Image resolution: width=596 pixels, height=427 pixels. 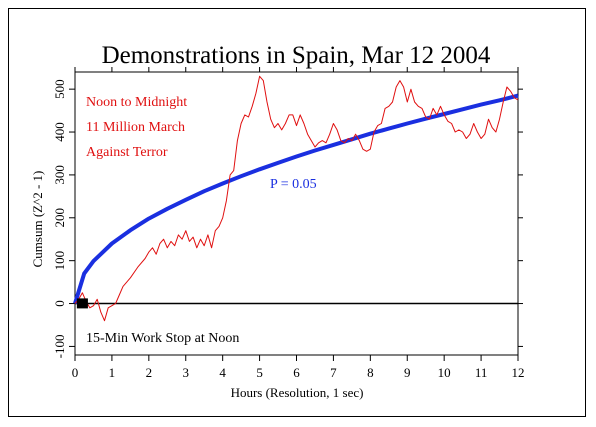 What do you see at coordinates (370, 372) in the screenshot?
I see `x-tick-label: 8` at bounding box center [370, 372].